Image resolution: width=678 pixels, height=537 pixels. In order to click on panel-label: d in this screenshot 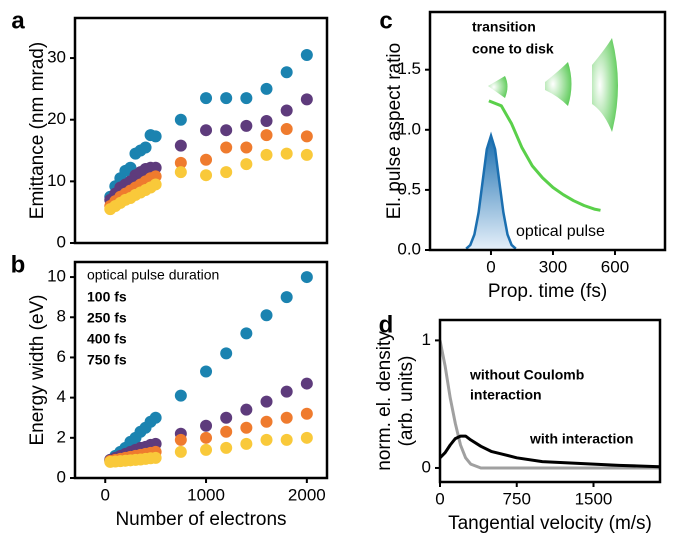, I will do `click(386, 324)`.